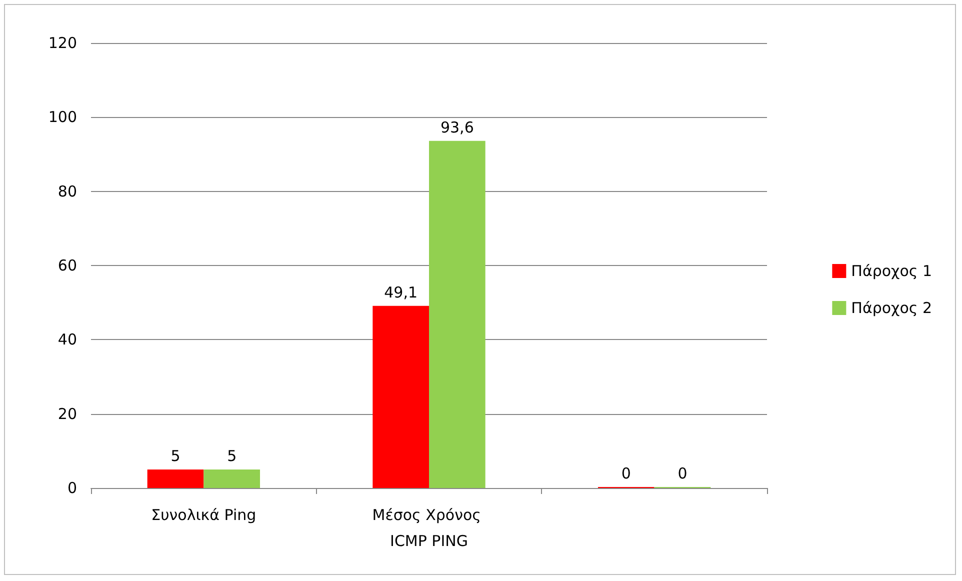 The height and width of the screenshot is (581, 962). What do you see at coordinates (72, 488) in the screenshot?
I see `y-tick-label: 0` at bounding box center [72, 488].